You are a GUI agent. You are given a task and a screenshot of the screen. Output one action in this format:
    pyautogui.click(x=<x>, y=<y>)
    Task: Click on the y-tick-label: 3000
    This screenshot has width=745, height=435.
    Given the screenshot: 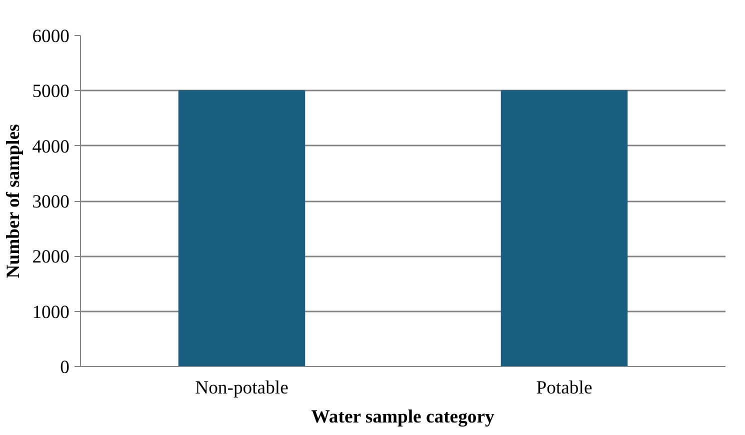 What is the action you would take?
    pyautogui.click(x=51, y=202)
    